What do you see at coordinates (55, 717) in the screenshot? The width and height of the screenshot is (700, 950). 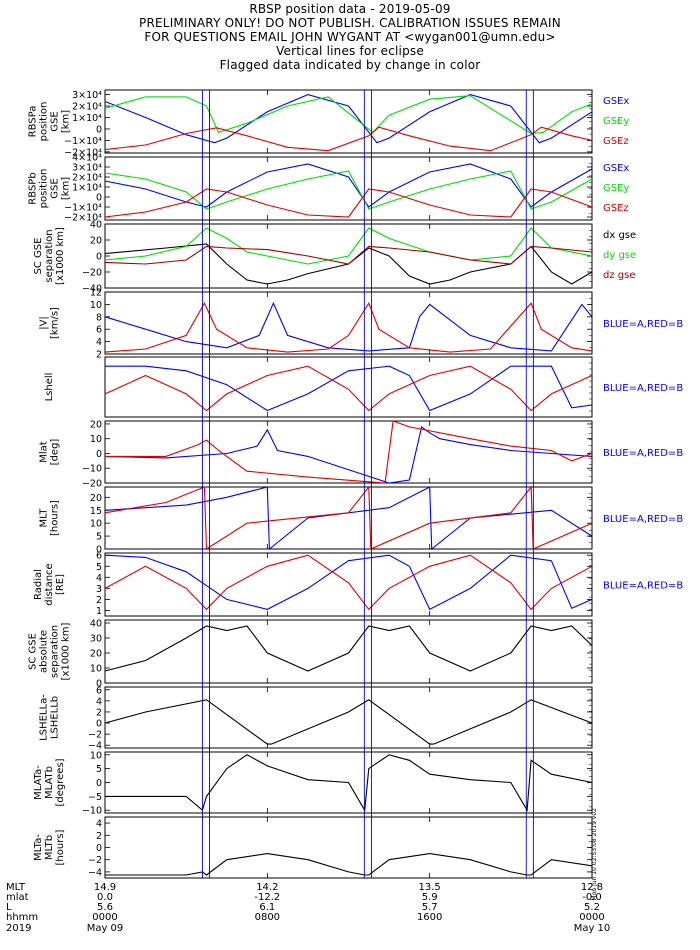 I see `ylabel-line: LSHELLb` at bounding box center [55, 717].